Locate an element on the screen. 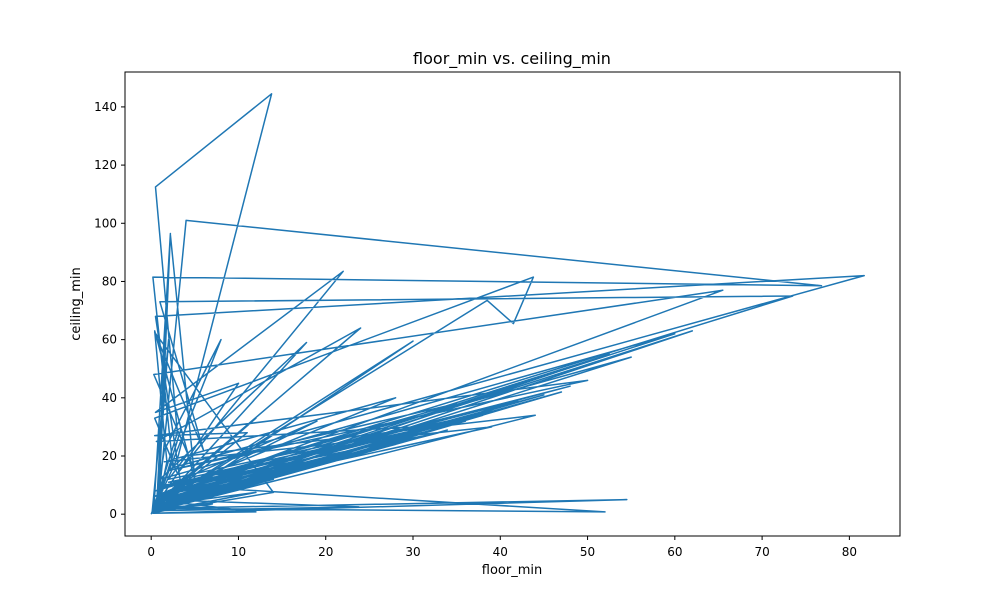 This screenshot has height=604, width=1000. x-tick-label: 50 is located at coordinates (587, 552).